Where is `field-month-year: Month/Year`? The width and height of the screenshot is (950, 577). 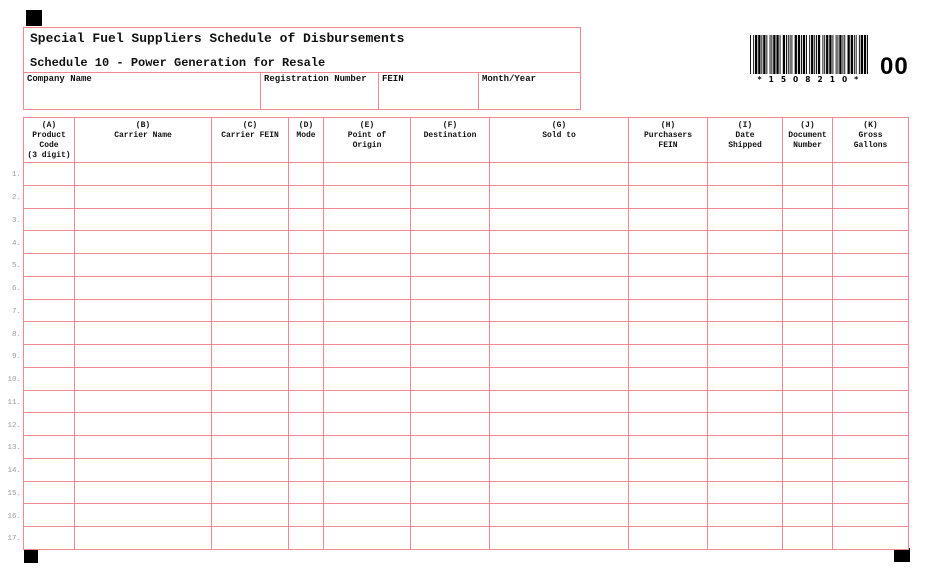 field-month-year: Month/Year is located at coordinates (529, 91).